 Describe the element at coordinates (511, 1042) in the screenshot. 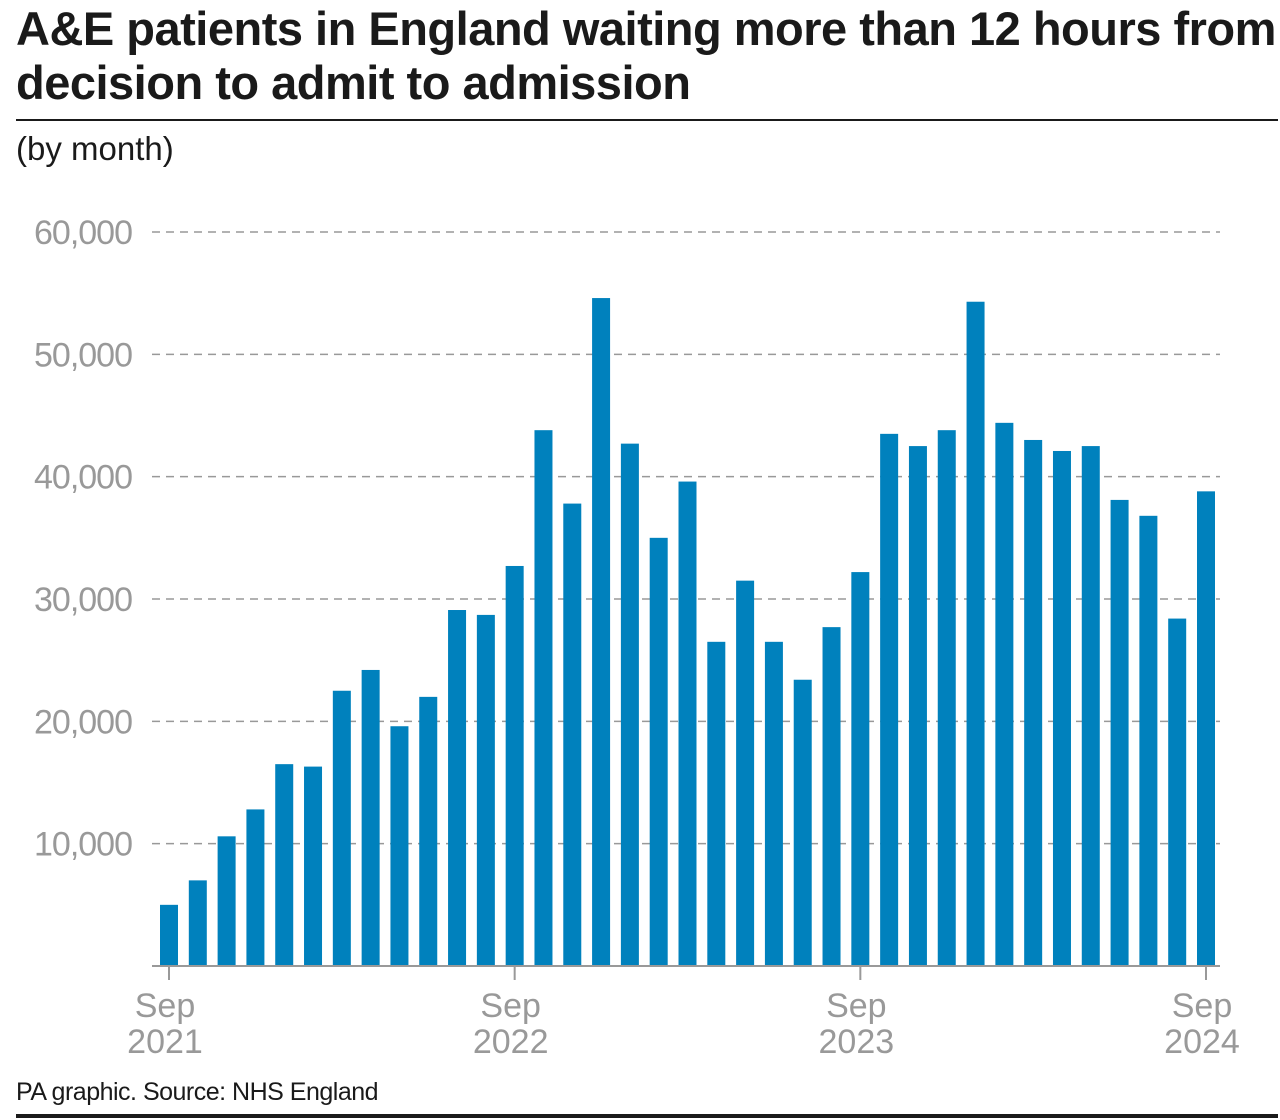

I see `x-tick-label-year: 2022` at that location.